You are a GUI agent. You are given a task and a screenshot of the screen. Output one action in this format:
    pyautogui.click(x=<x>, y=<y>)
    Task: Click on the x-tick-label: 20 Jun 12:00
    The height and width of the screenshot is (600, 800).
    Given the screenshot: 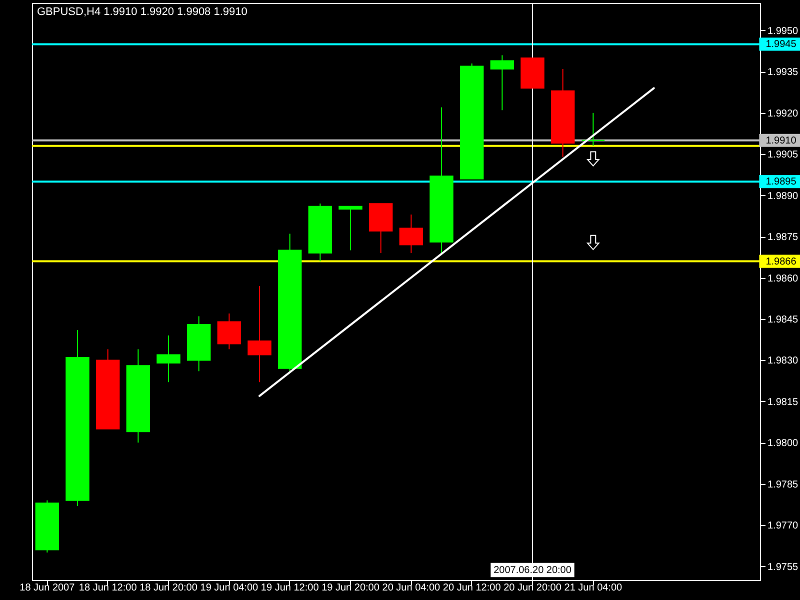 What is the action you would take?
    pyautogui.click(x=472, y=588)
    